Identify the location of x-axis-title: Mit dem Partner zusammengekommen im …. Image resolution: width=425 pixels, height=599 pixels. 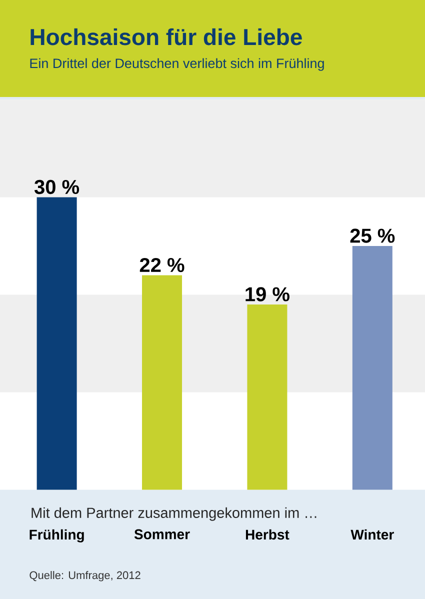
(174, 514).